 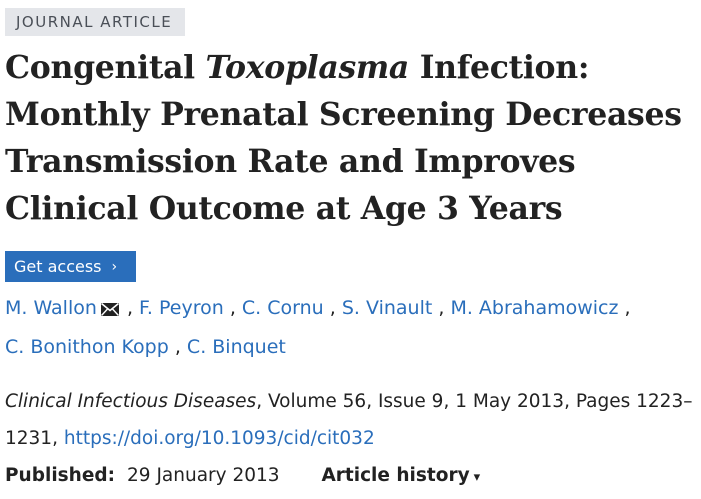 I want to click on article-history-toggle: Article history ▾, so click(x=400, y=475).